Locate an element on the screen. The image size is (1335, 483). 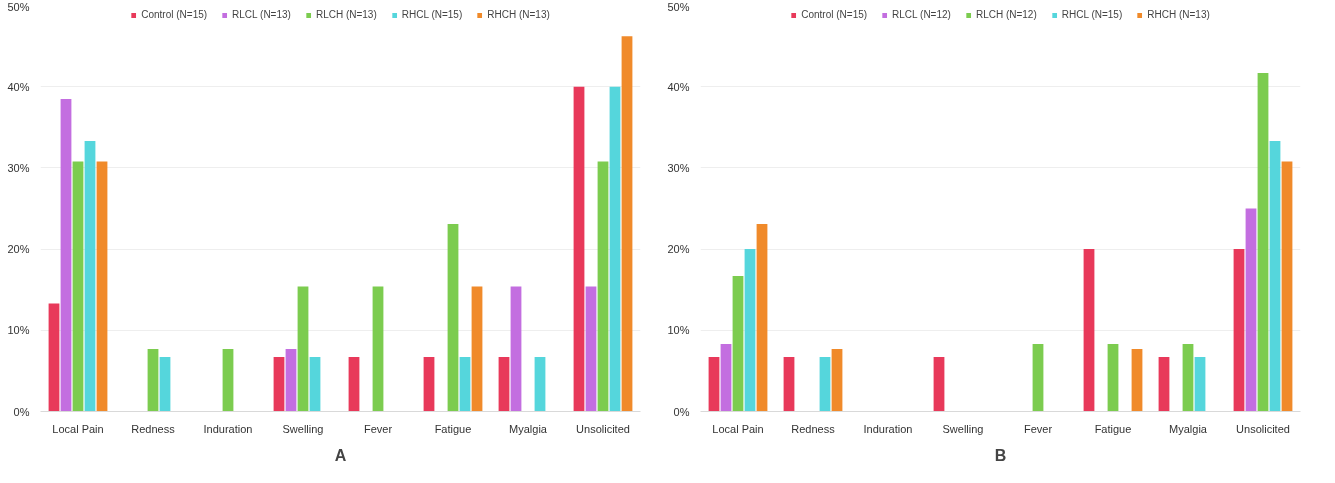
legend-label: RLCH (N=12) is located at coordinates (1006, 14).